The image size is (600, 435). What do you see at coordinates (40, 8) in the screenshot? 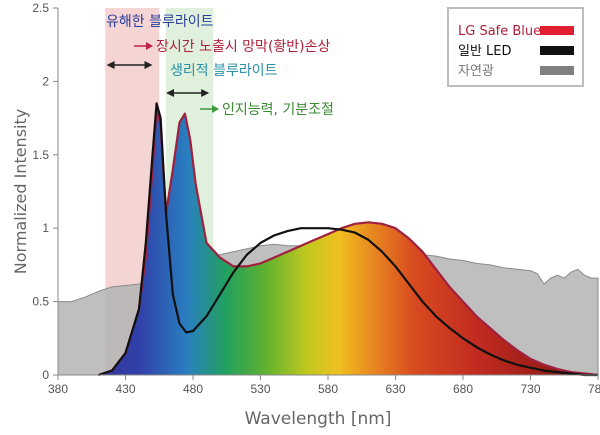
I see `y-tick-label: 2.5` at bounding box center [40, 8].